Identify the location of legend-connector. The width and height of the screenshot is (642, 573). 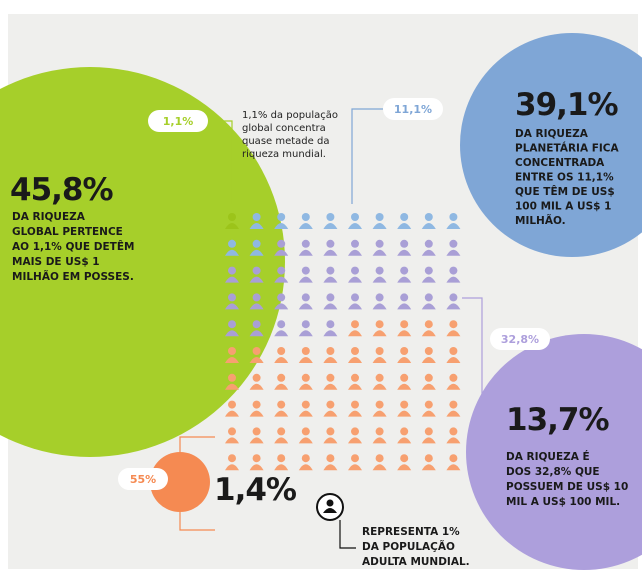
(347, 534).